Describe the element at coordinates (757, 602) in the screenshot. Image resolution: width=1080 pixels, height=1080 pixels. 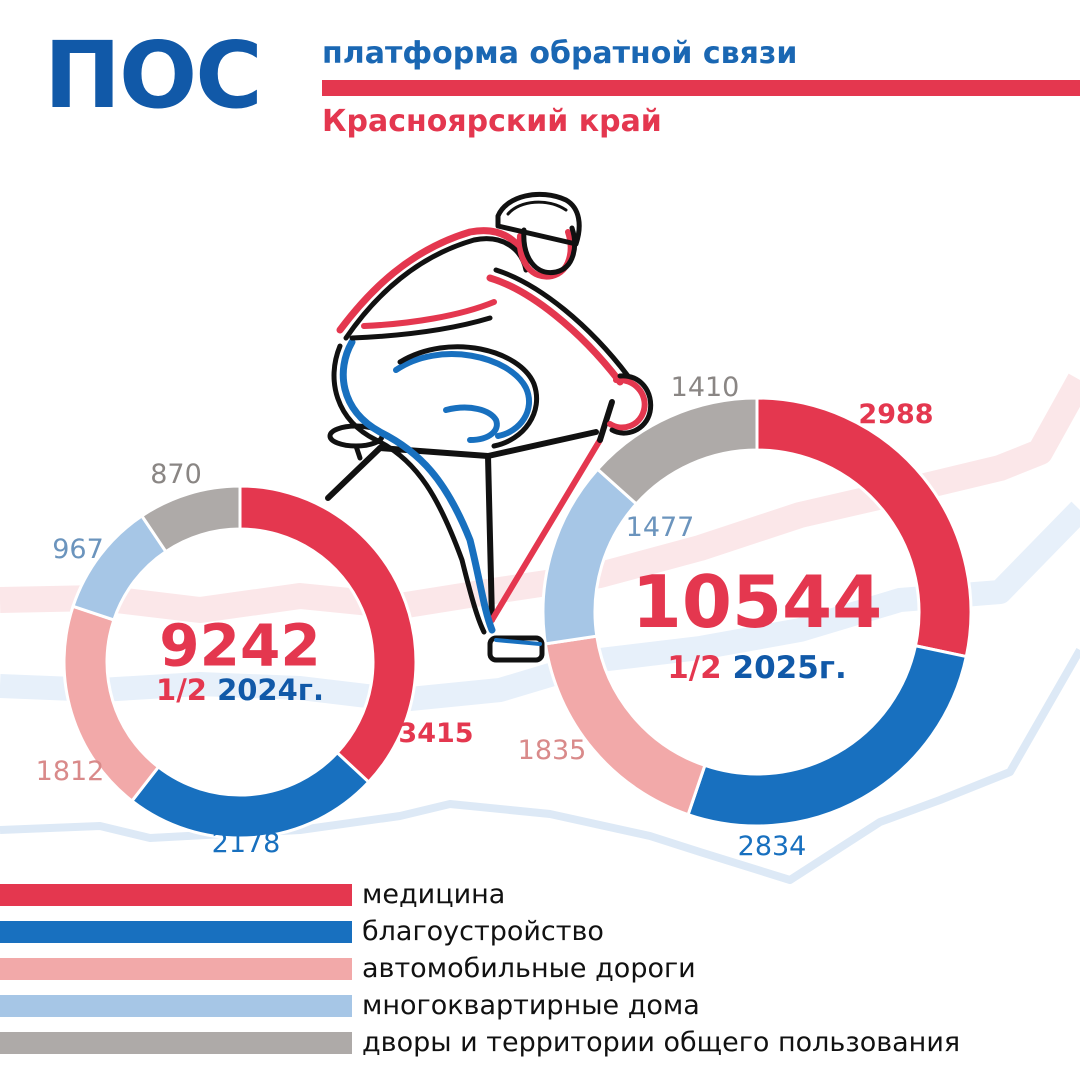
I see `donut-total-value: 10544` at that location.